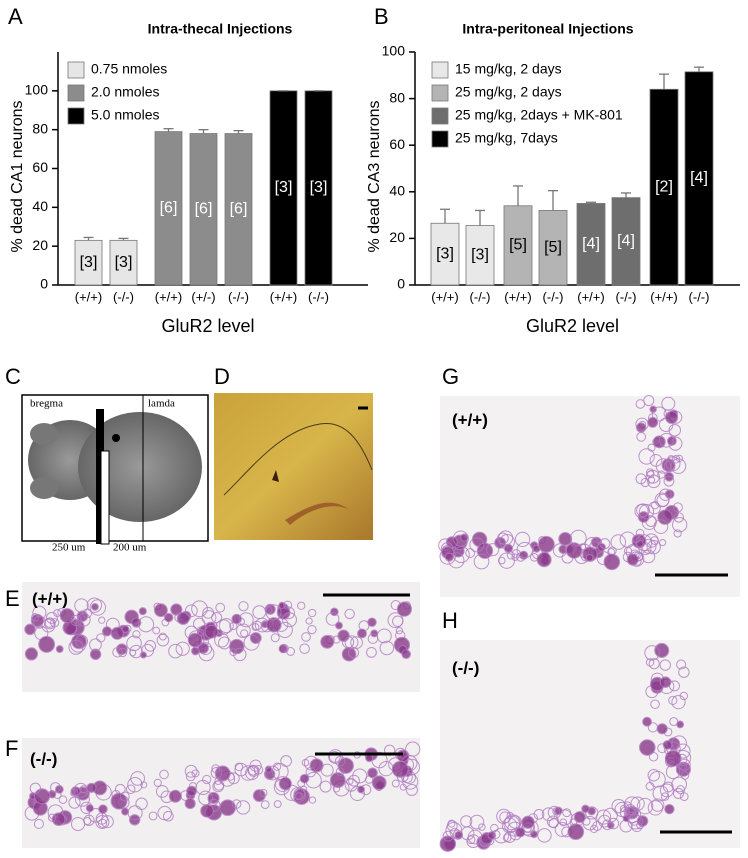 The width and height of the screenshot is (748, 858). What do you see at coordinates (125, 92) in the screenshot?
I see `legend-label: 2.0 nmoles` at bounding box center [125, 92].